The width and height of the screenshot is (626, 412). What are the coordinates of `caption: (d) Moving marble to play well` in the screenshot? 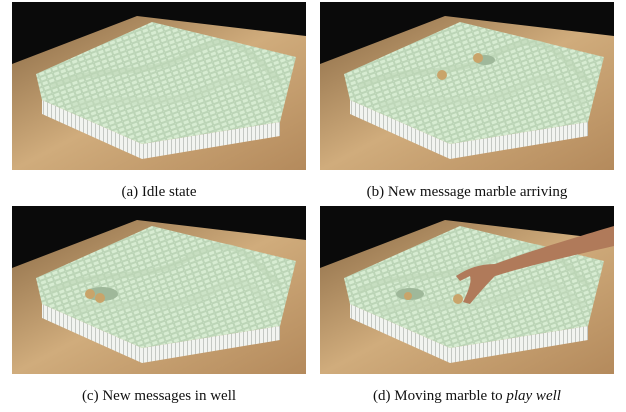 It's located at (467, 396).